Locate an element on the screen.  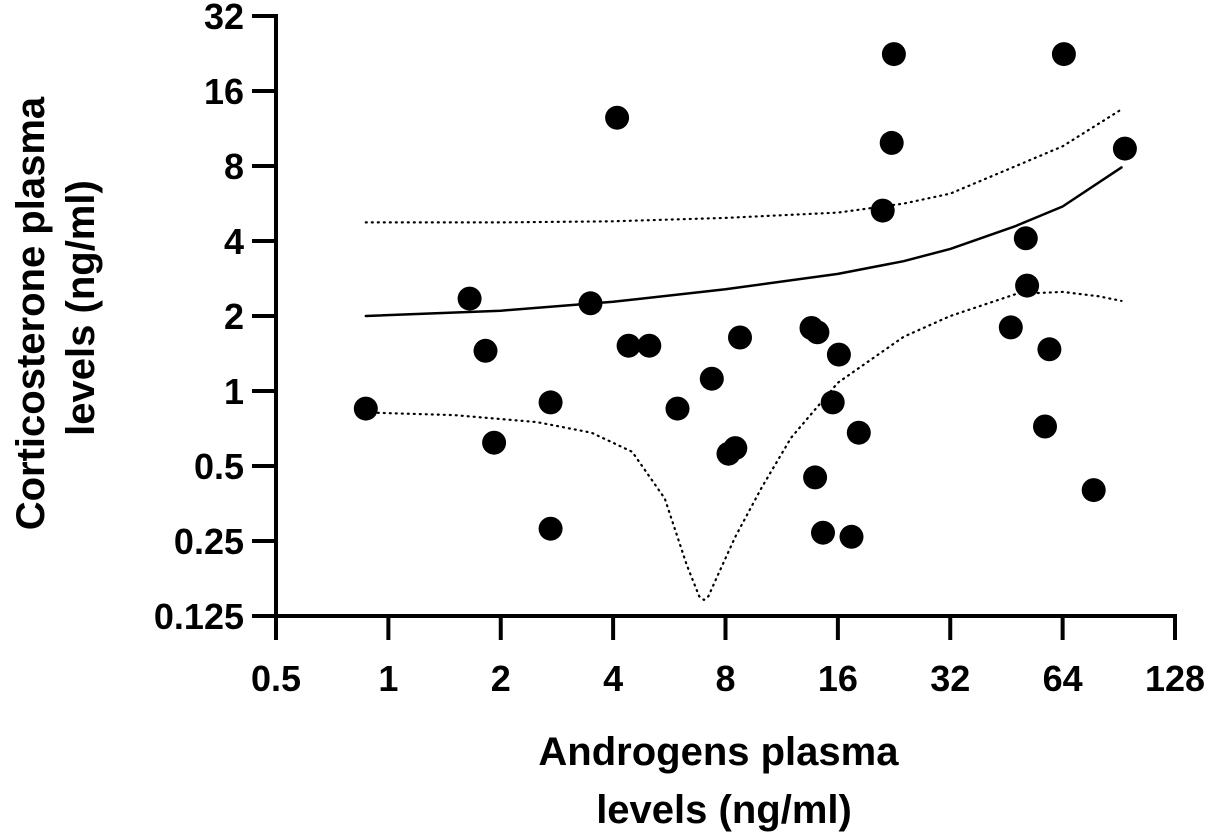
y-tick-label: 16 is located at coordinates (224, 91).